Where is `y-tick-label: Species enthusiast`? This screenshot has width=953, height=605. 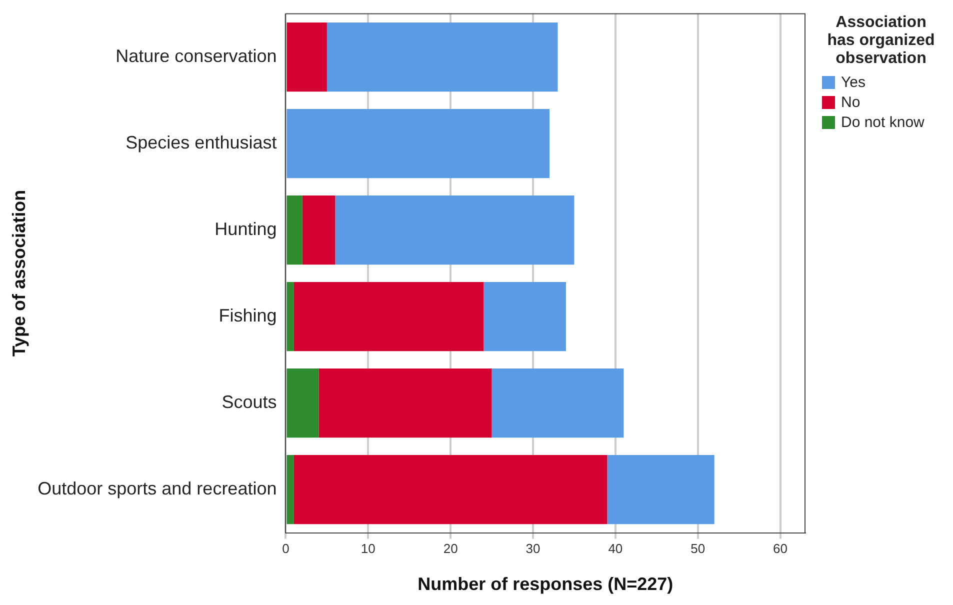
y-tick-label: Species enthusiast is located at coordinates (201, 142).